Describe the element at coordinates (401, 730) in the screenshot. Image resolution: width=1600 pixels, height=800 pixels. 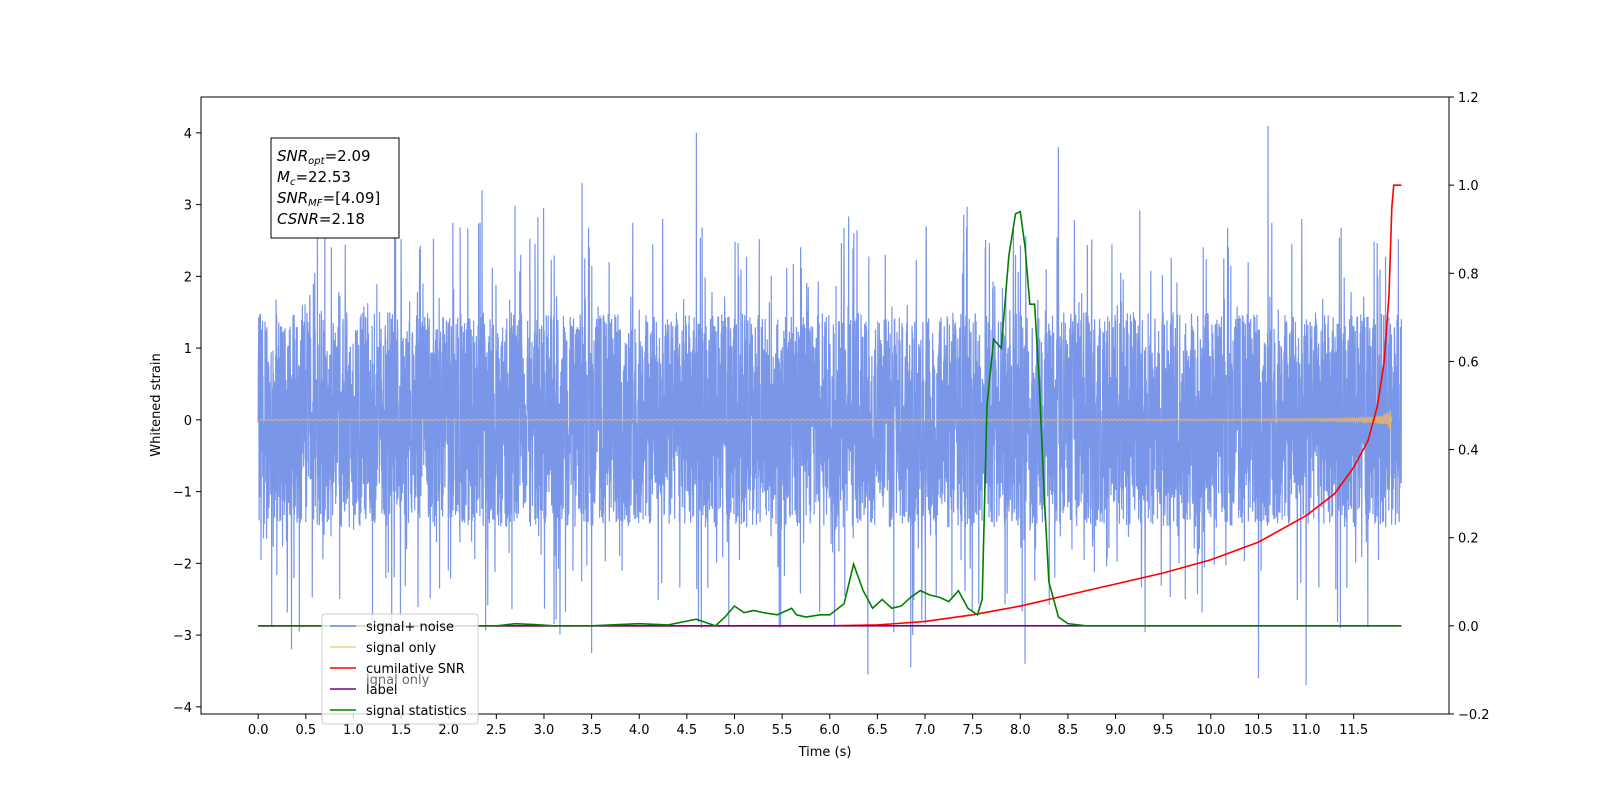
I see `x-tick-label: 1.5` at that location.